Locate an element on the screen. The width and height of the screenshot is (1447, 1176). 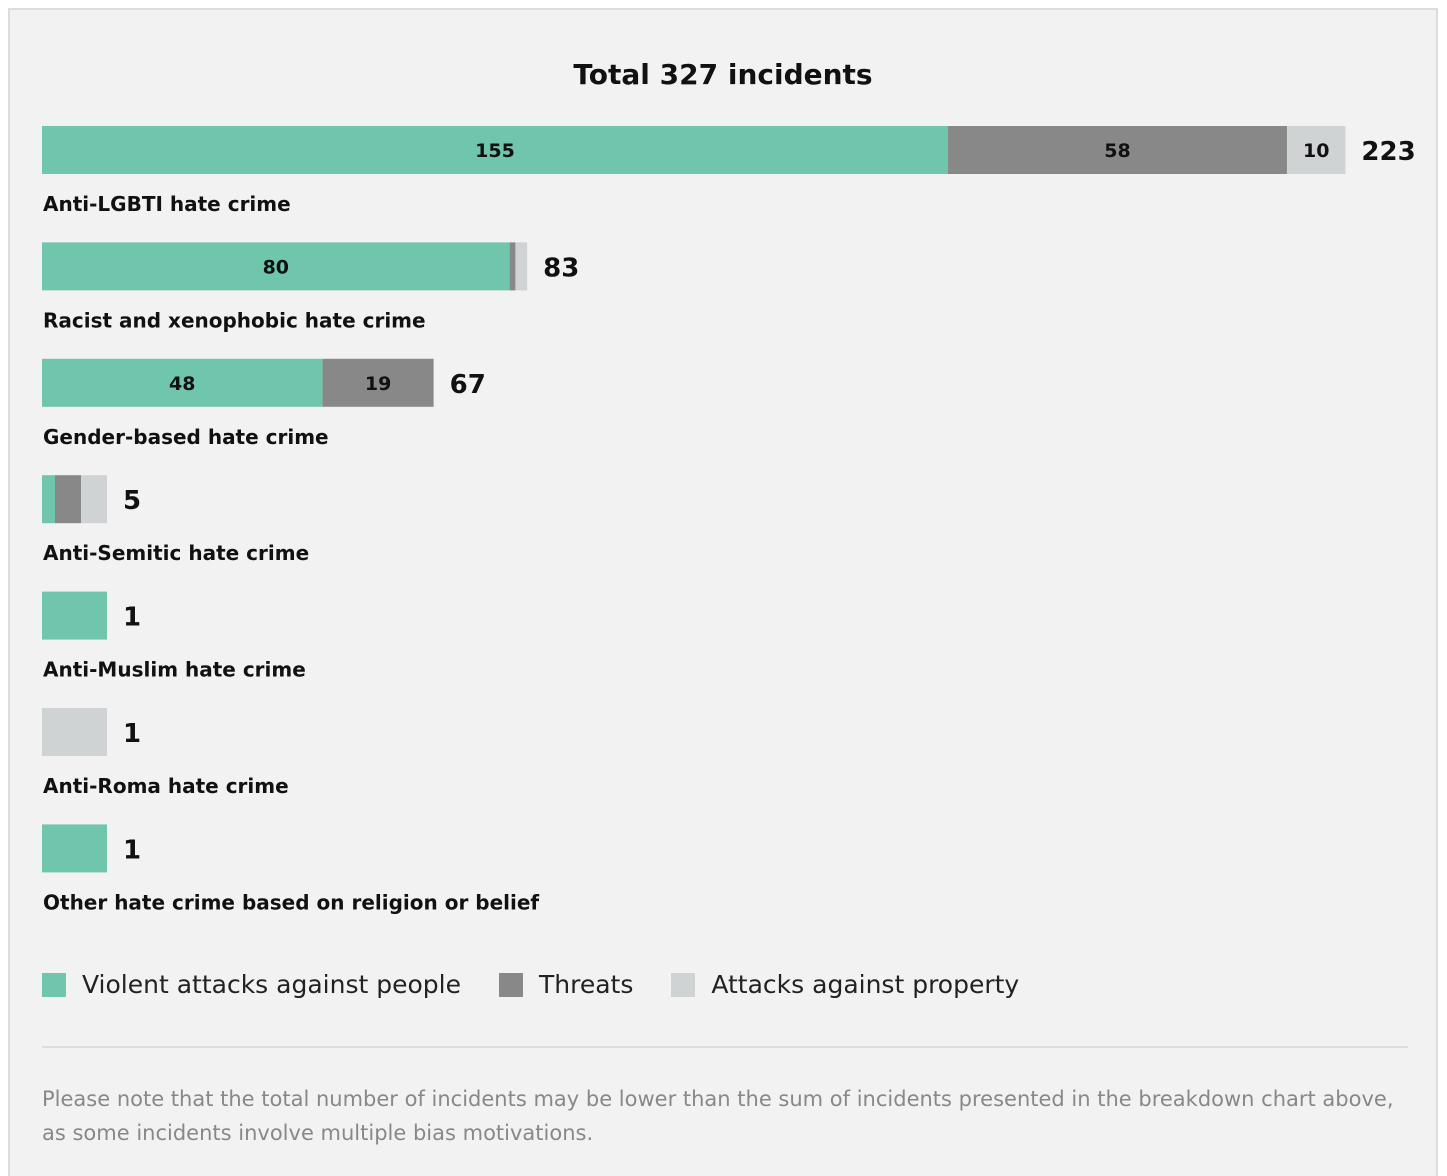
total-label-anti-muslim-hate-crime: 1 is located at coordinates (132, 618).